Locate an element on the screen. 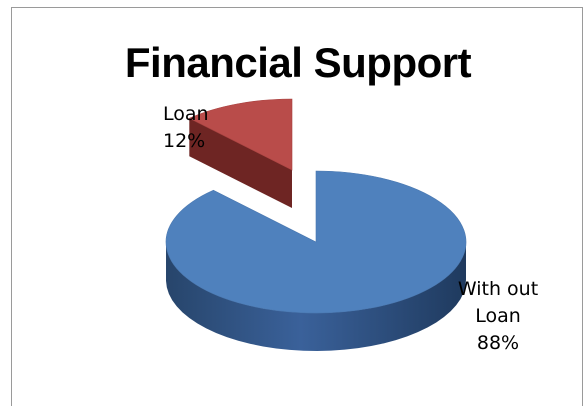  slice-label-without-loan-percent: 88% is located at coordinates (498, 343).